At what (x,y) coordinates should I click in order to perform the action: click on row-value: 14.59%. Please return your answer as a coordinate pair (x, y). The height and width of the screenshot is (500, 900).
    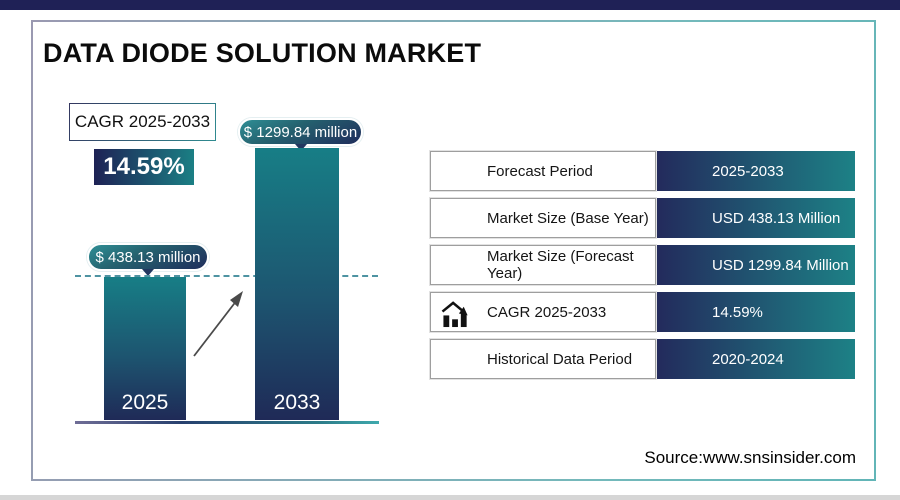
    Looking at the image, I should click on (737, 312).